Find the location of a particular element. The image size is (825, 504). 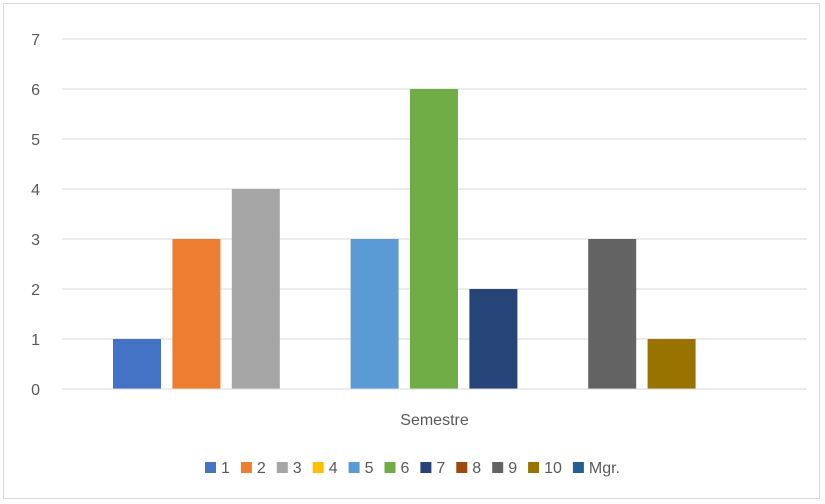

y-tick-label: 6 is located at coordinates (35, 90).